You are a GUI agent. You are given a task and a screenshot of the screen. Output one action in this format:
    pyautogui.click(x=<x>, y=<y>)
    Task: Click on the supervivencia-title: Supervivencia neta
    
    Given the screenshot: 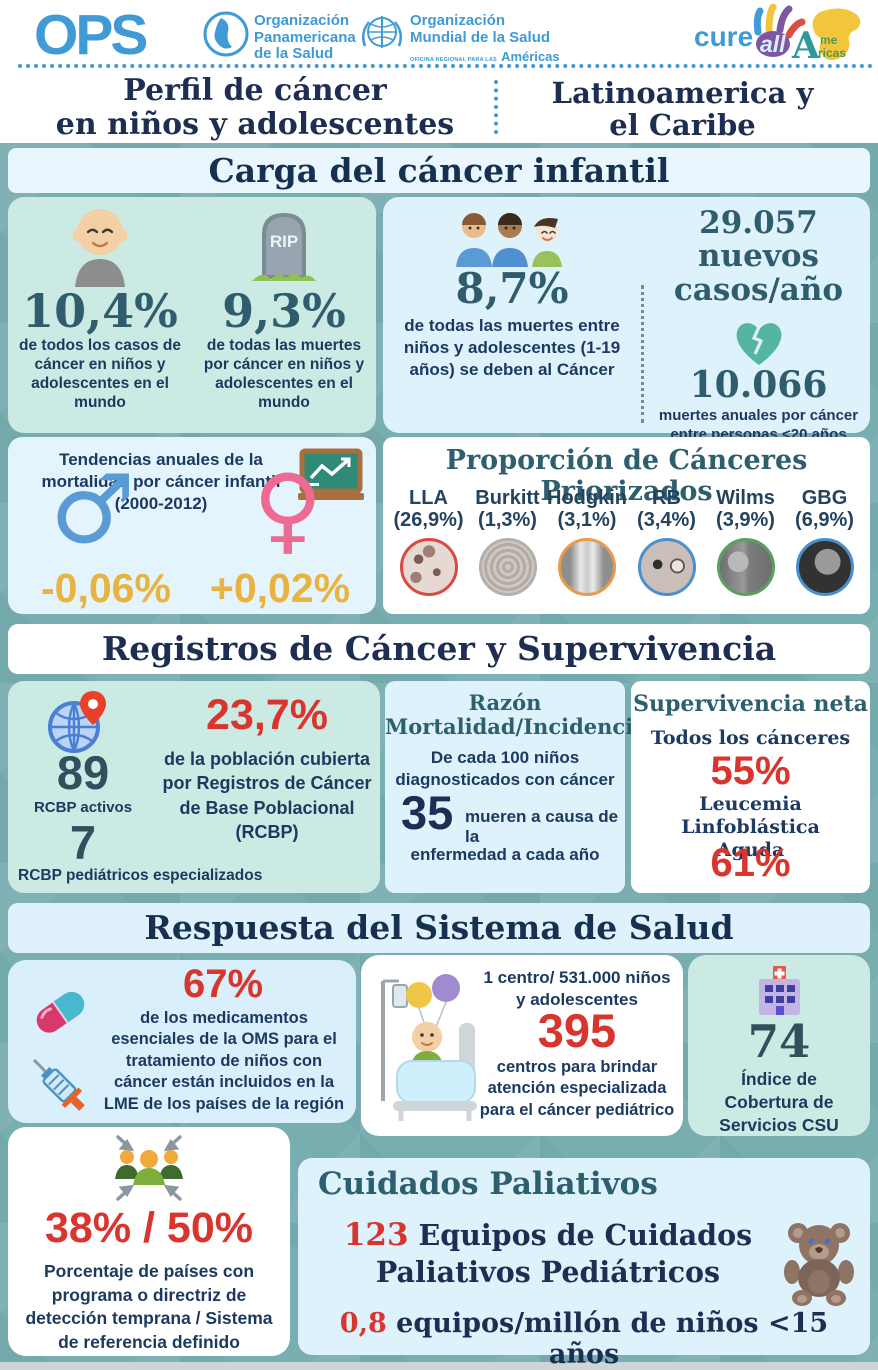 What is the action you would take?
    pyautogui.click(x=750, y=704)
    